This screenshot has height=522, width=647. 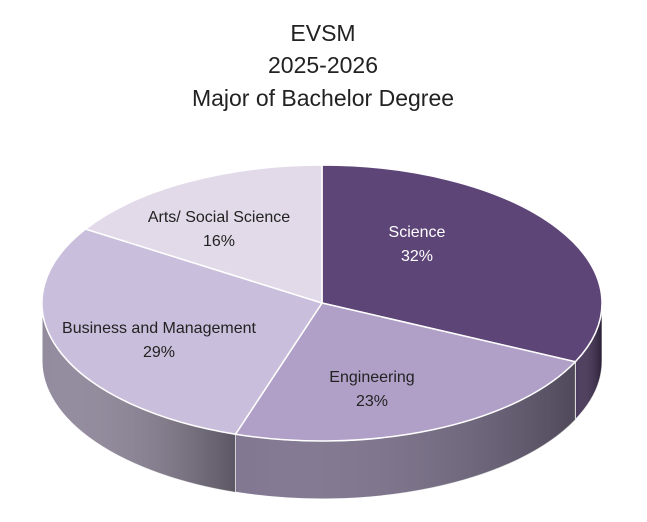 What do you see at coordinates (417, 232) in the screenshot?
I see `slice-label: Science` at bounding box center [417, 232].